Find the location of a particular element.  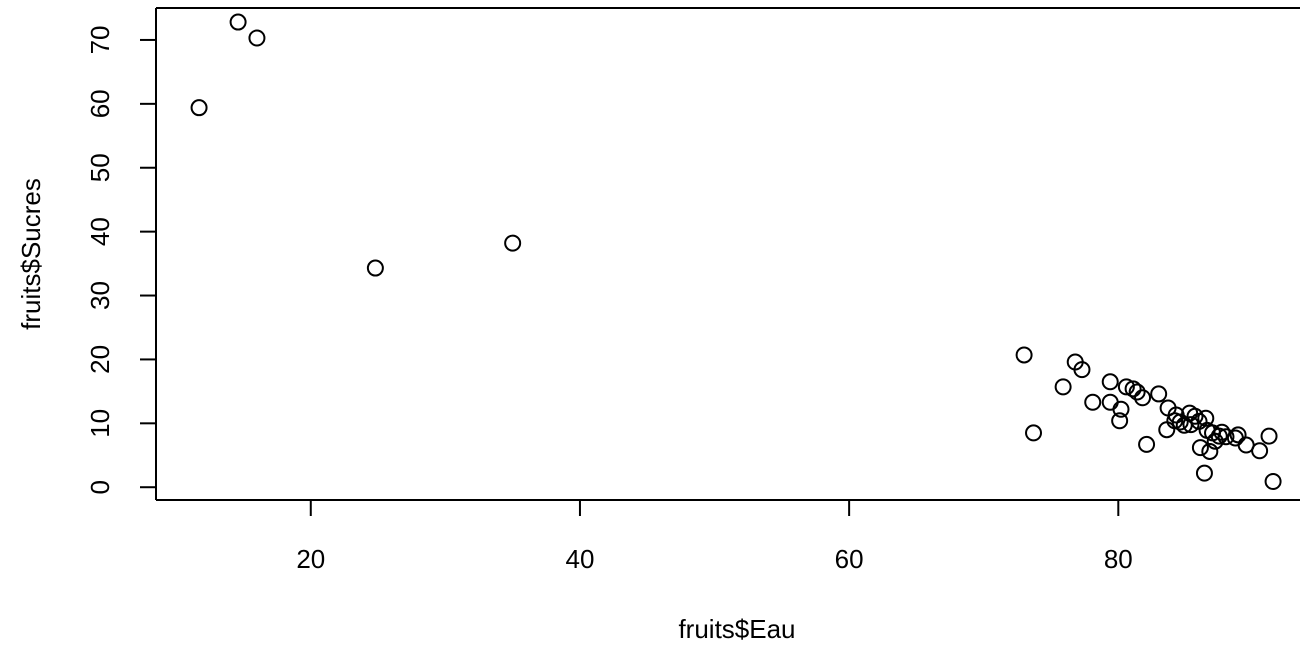

y-tick-label: 60 is located at coordinates (100, 103).